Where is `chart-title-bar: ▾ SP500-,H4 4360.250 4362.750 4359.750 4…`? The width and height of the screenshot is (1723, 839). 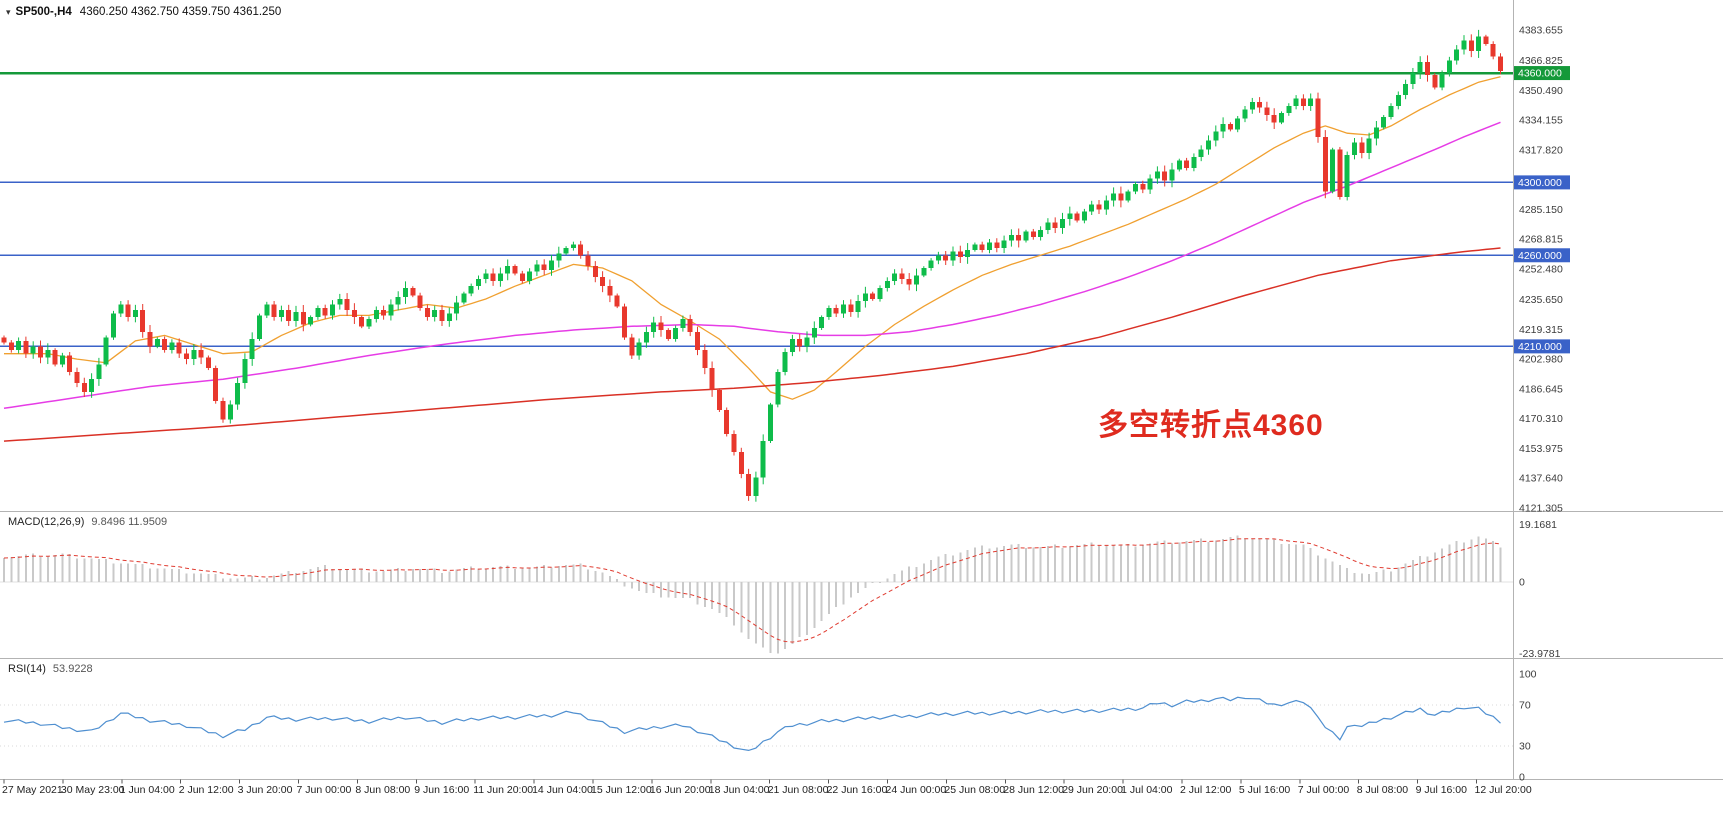 chart-title-bar: ▾ SP500-,H4 4360.250 4362.750 4359.750 4… is located at coordinates (143, 12).